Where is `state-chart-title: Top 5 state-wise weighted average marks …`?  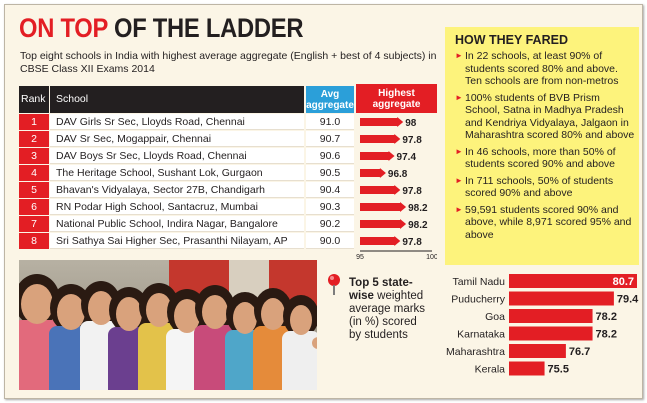
state-chart-title: Top 5 state-wise weighted average marks … is located at coordinates (390, 309).